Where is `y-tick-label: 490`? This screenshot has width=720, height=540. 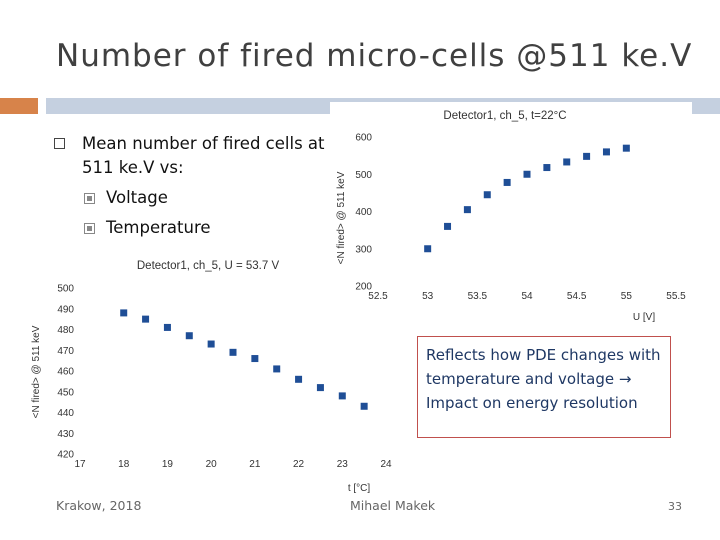 y-tick-label: 490 is located at coordinates (65, 309).